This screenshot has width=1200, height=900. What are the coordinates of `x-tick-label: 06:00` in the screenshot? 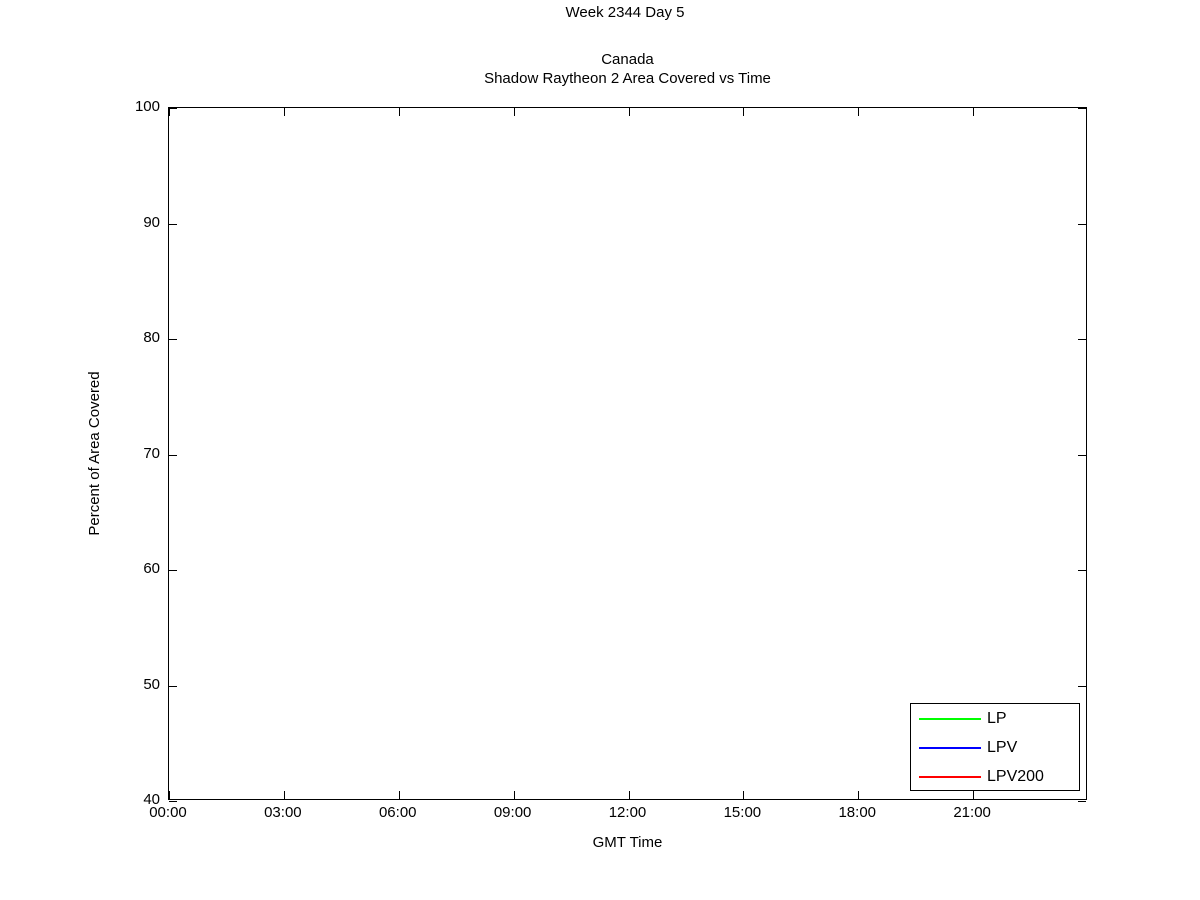 It's located at (397, 812).